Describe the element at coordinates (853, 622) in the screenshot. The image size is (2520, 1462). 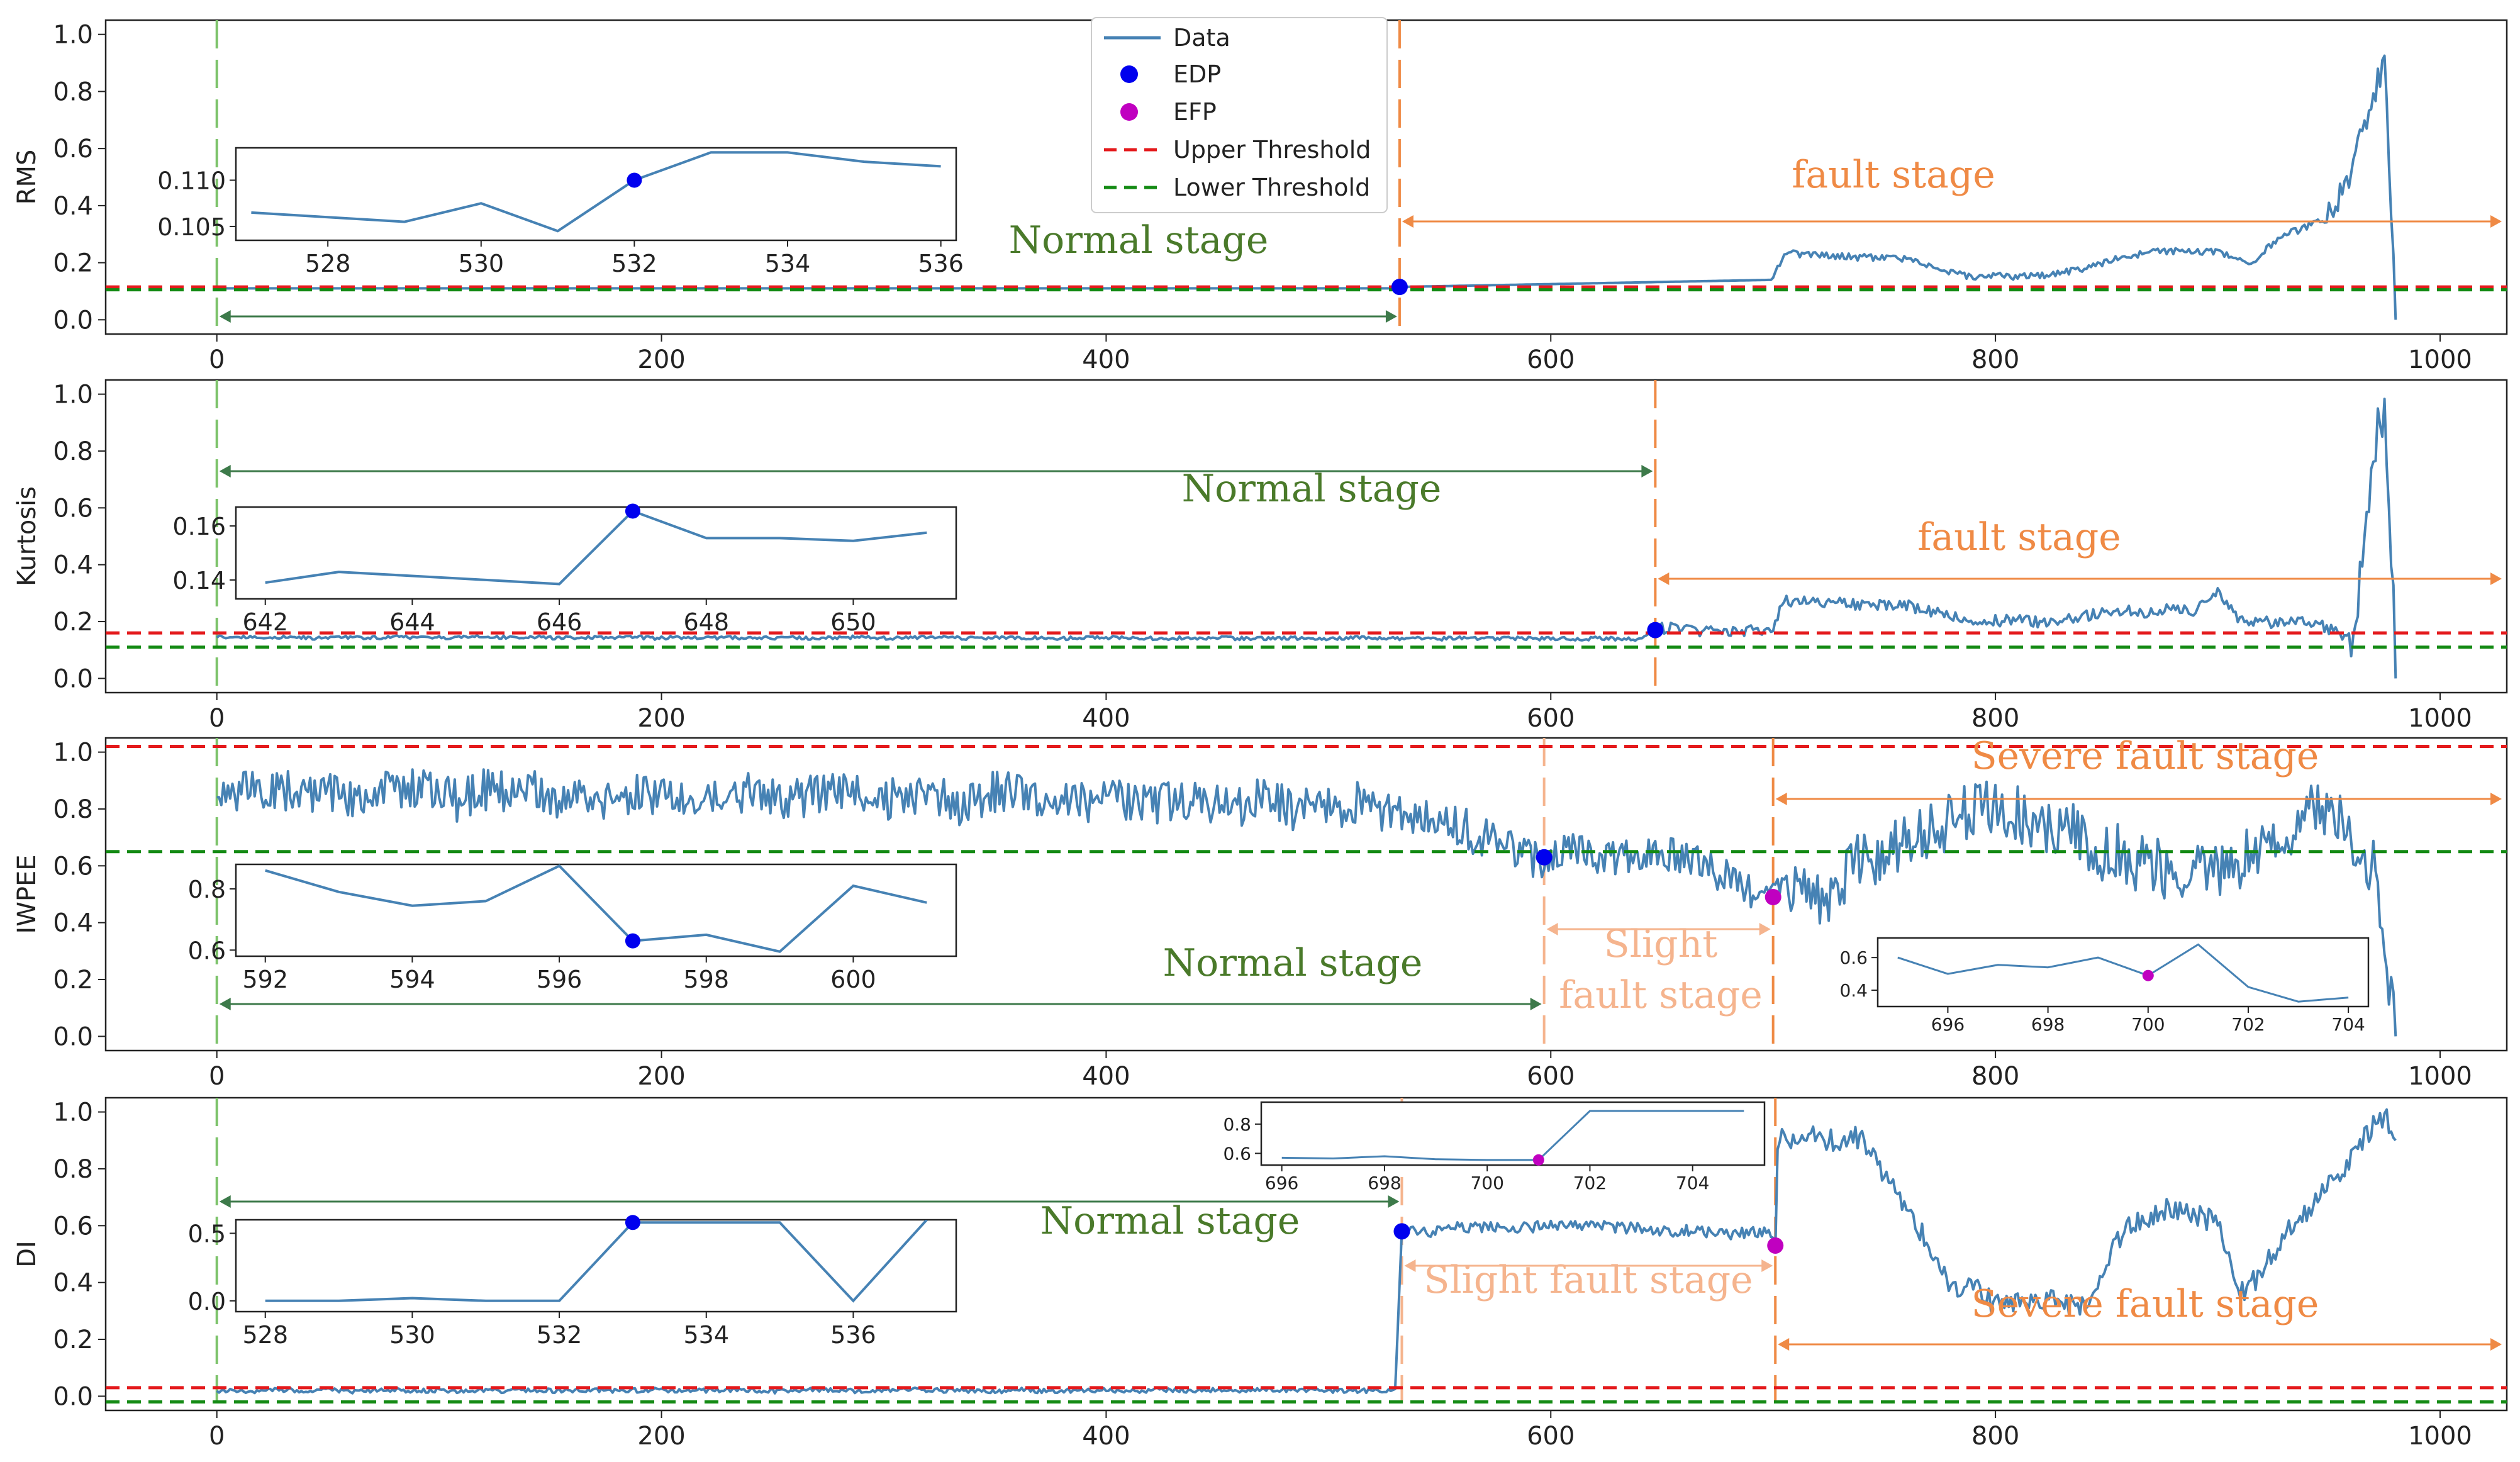
I see `inset-x-tick-label: 650` at that location.